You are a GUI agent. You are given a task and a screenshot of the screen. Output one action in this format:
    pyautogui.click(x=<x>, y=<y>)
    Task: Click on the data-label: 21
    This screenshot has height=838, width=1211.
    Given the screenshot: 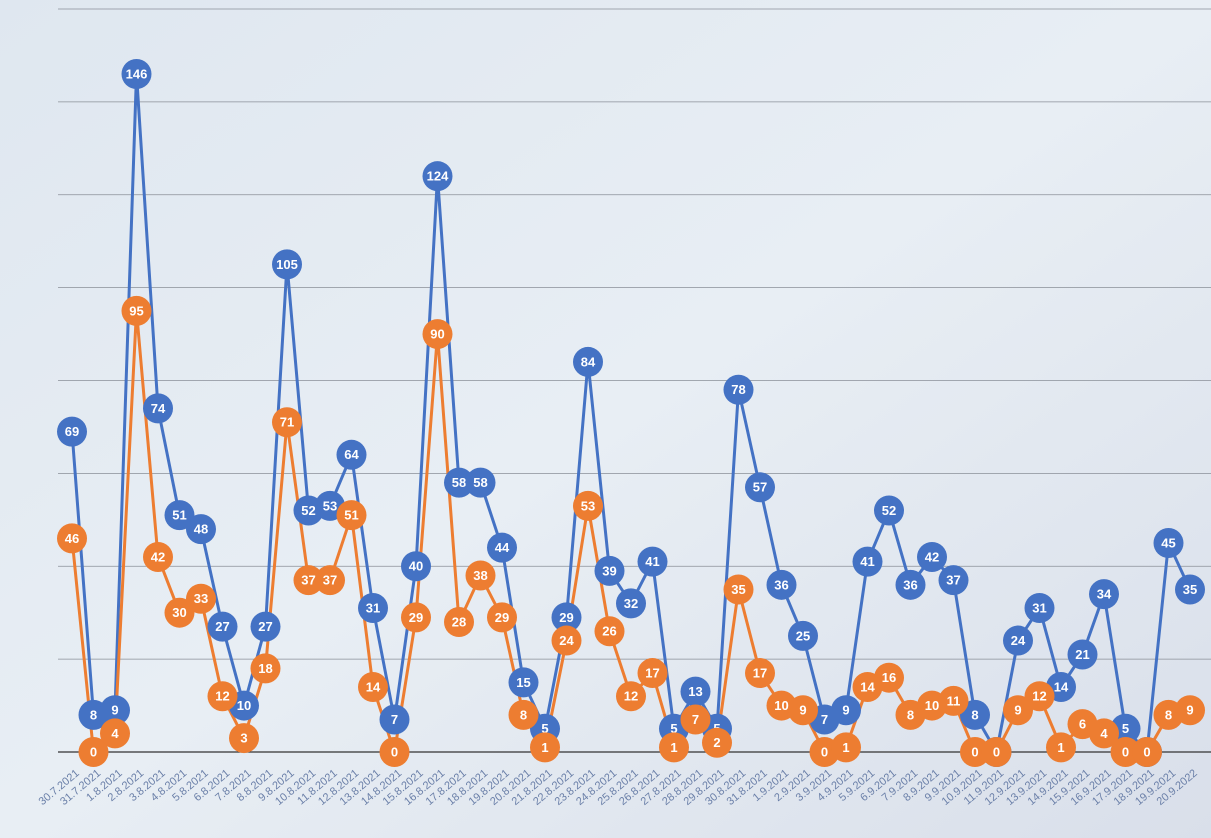 What is the action you would take?
    pyautogui.click(x=1082, y=654)
    